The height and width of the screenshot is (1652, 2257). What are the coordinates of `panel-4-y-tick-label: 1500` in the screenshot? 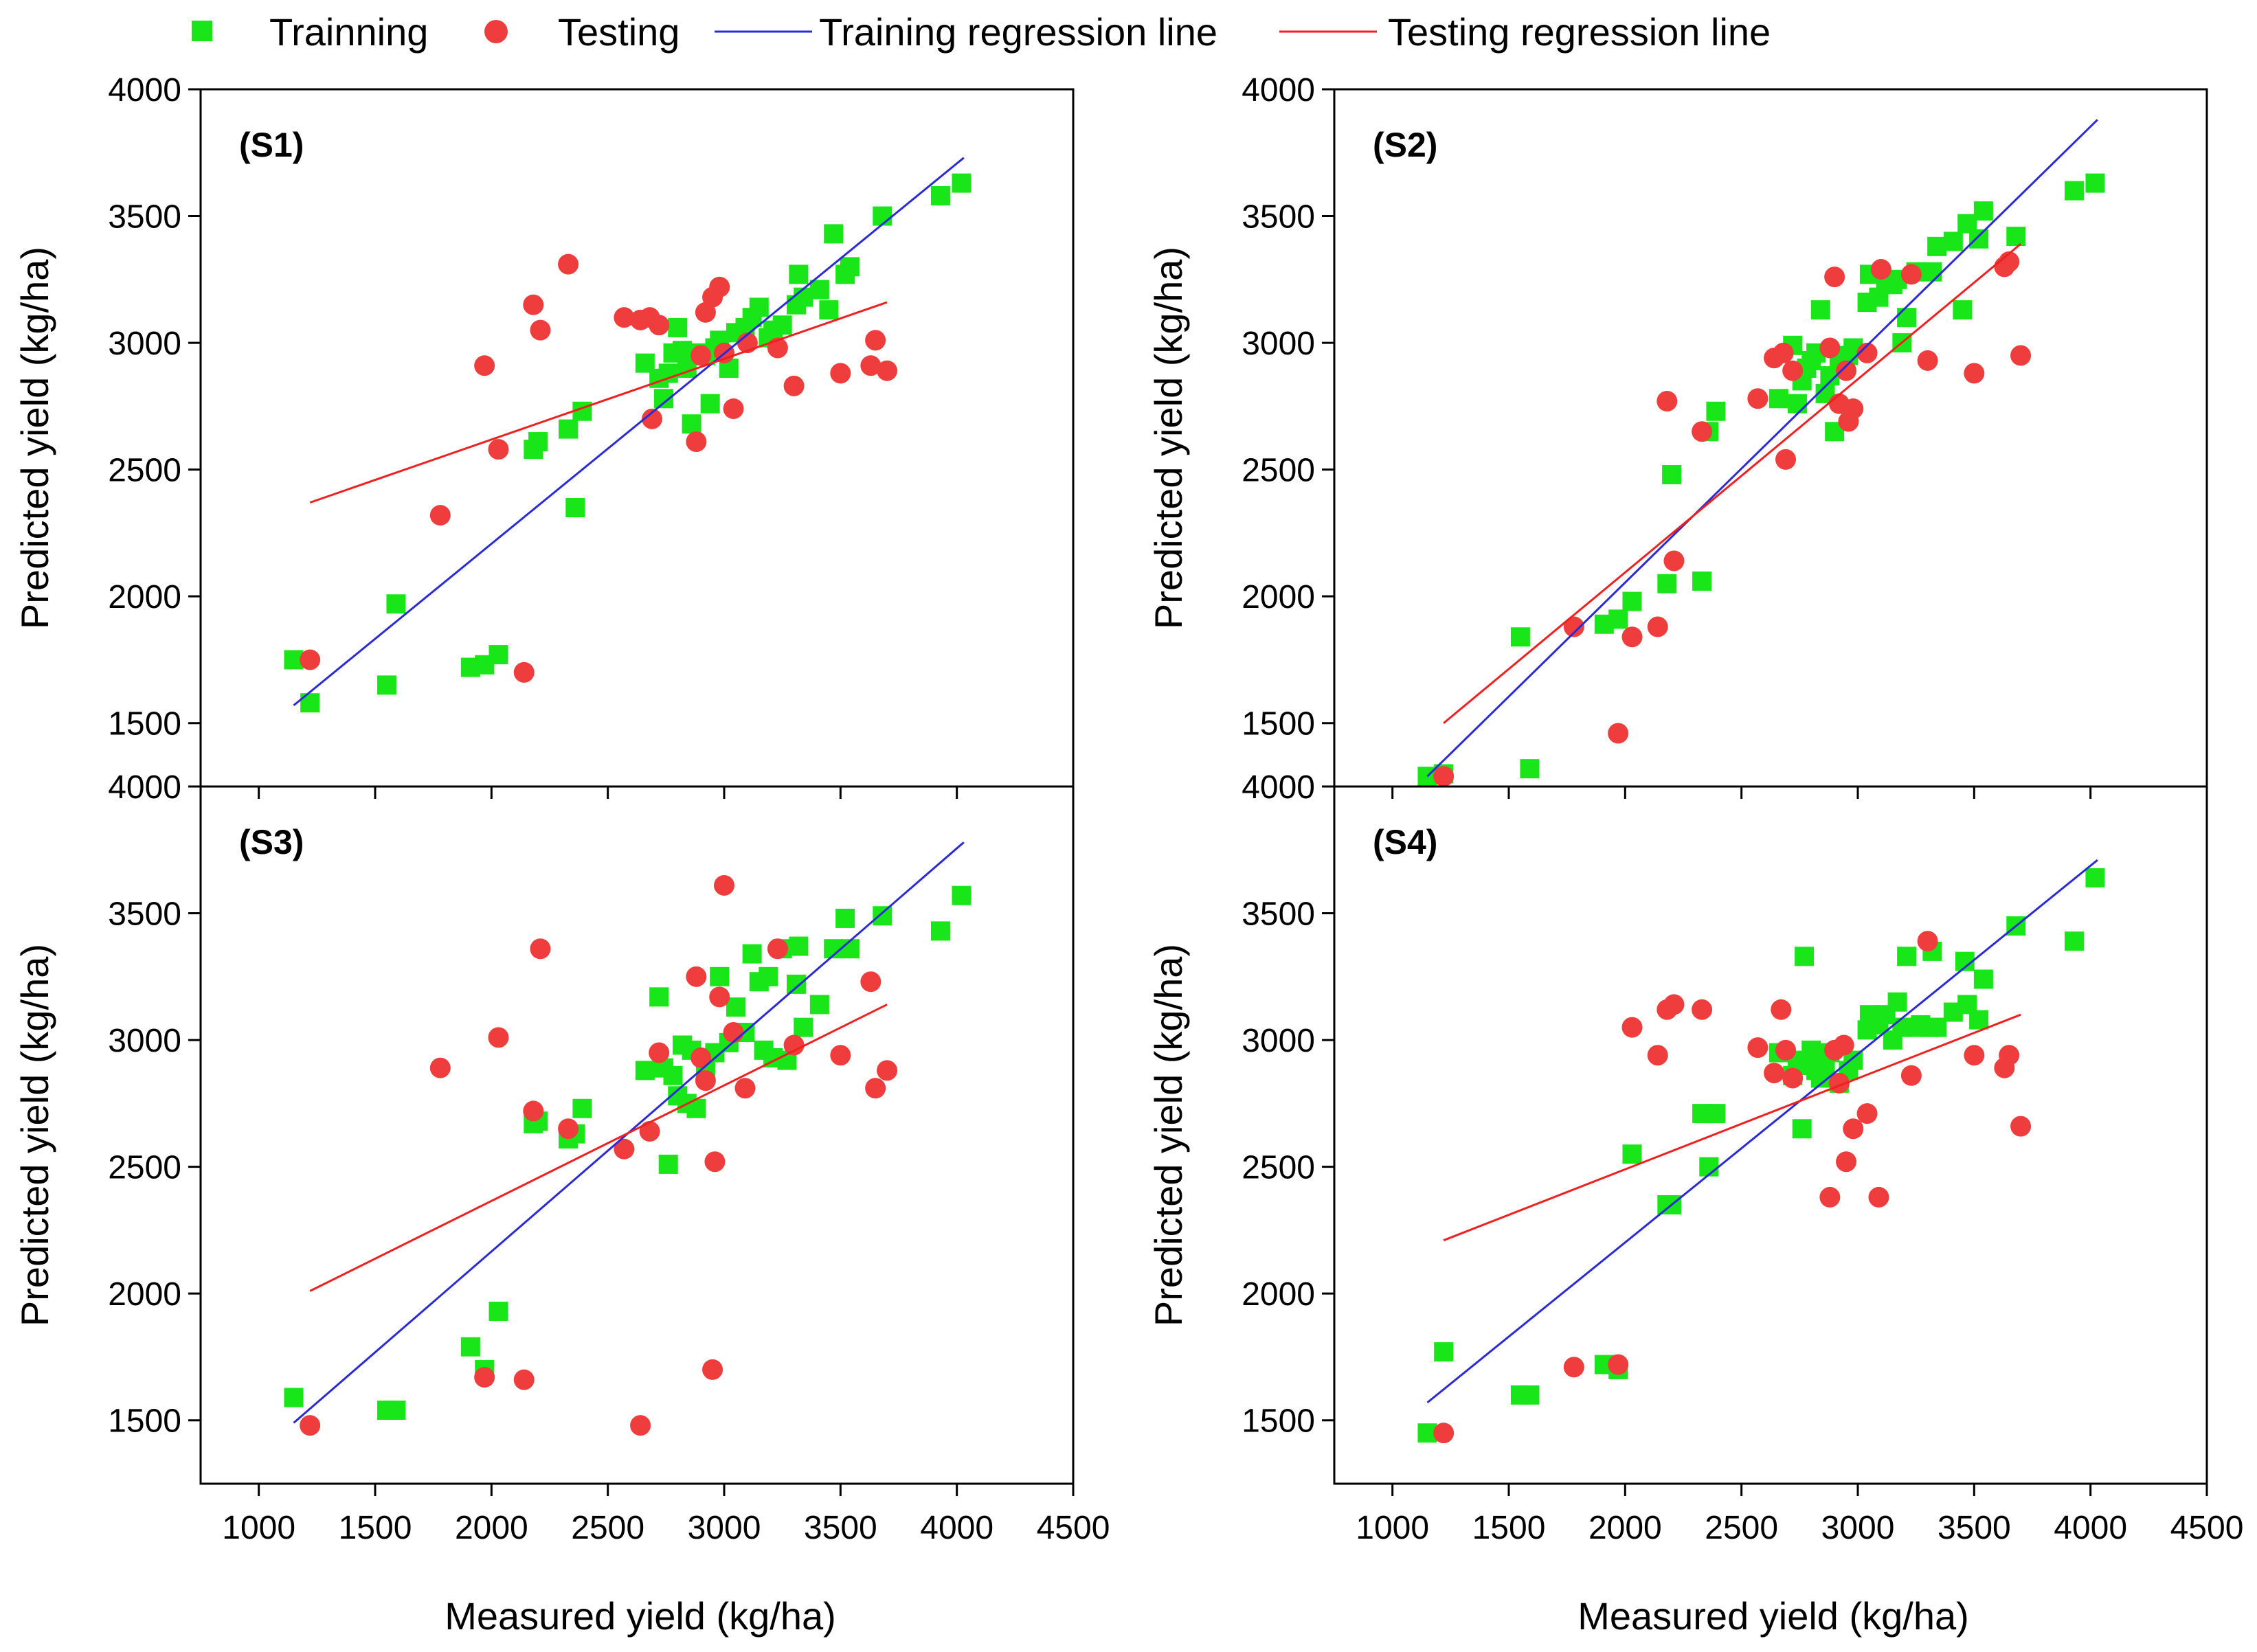 It's located at (1278, 1421).